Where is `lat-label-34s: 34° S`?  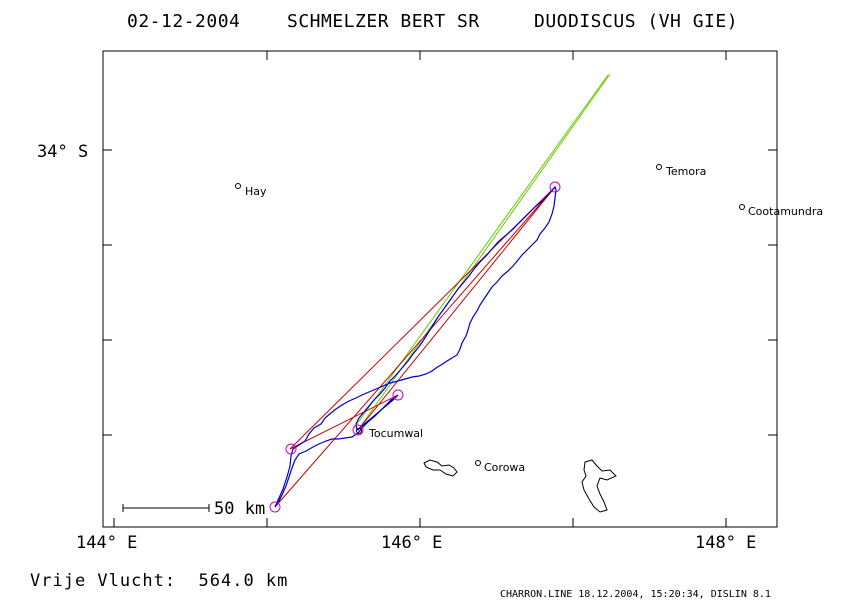 lat-label-34s: 34° S is located at coordinates (62, 152).